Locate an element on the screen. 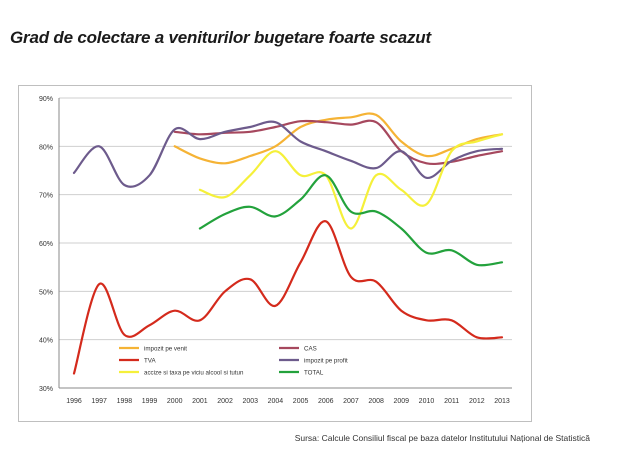 Image resolution: width=620 pixels, height=460 pixels. series-line-impozit-pe-profit is located at coordinates (288, 154).